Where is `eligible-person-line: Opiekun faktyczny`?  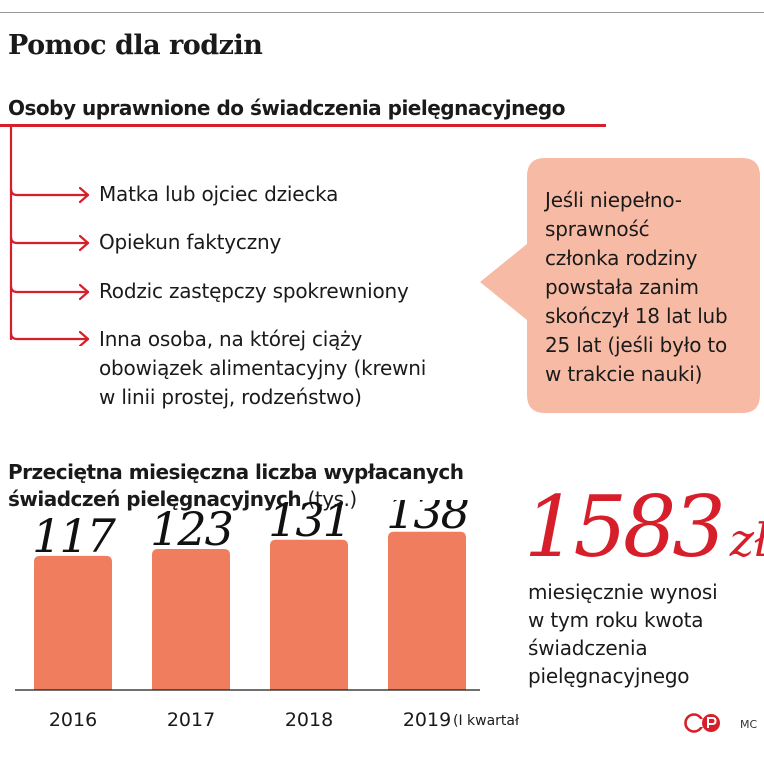 eligible-person-line: Opiekun faktyczny is located at coordinates (190, 242).